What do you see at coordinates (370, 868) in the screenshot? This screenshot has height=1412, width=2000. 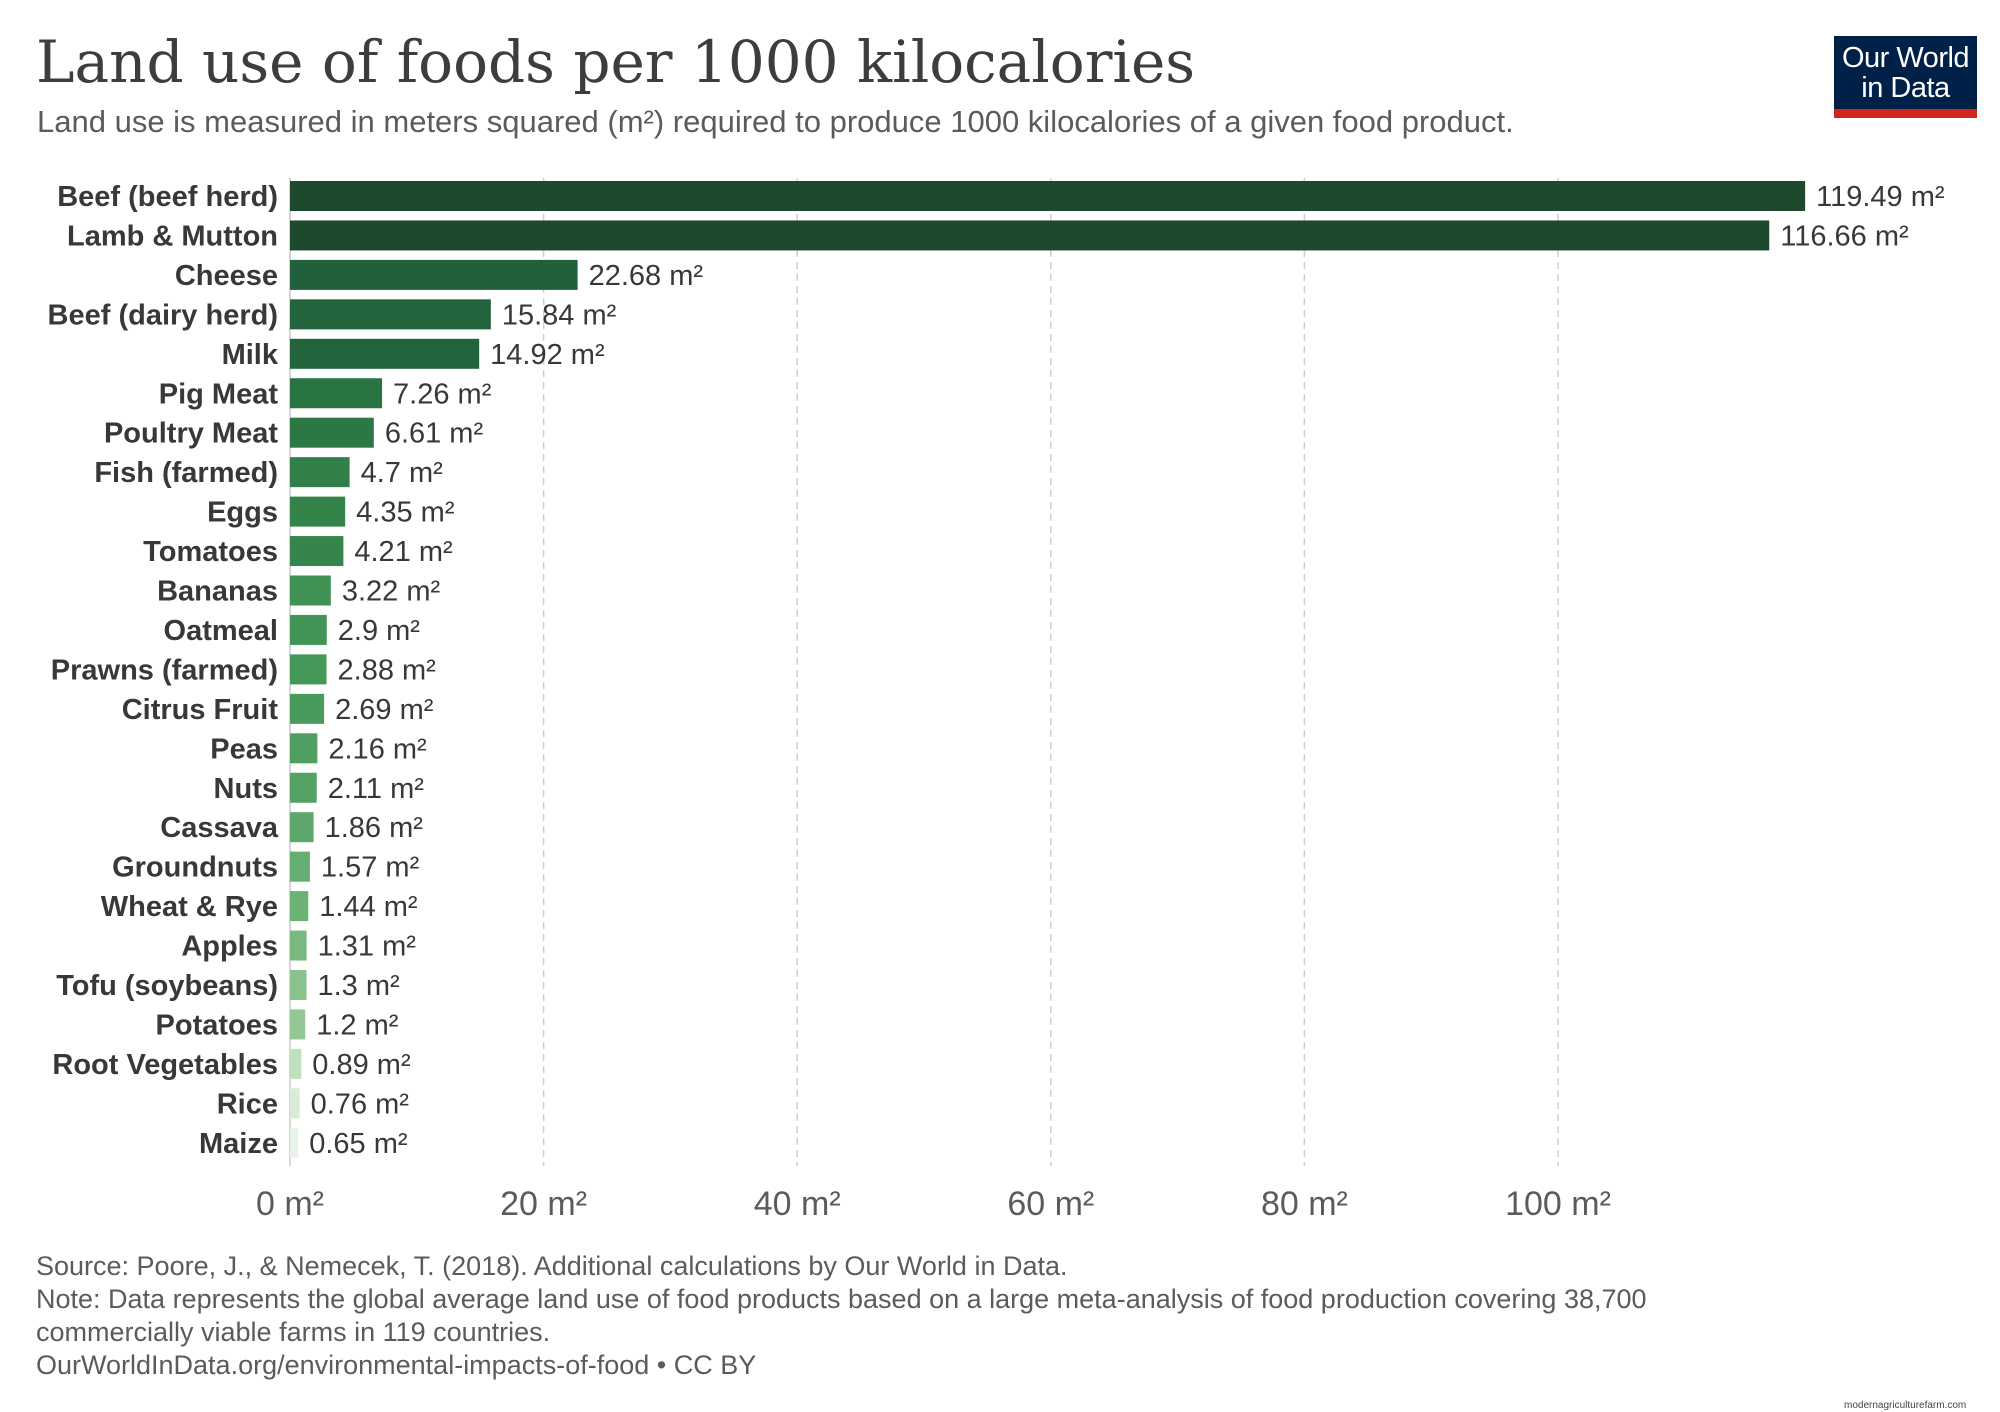 I see `value-label-17: 1.57 m²` at bounding box center [370, 868].